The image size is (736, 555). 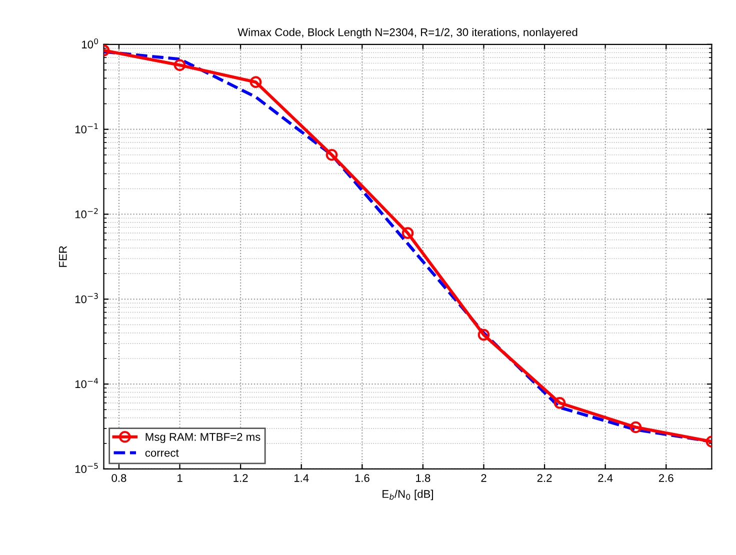 I want to click on y-tick-label: 10$^{−5}$, so click(x=86, y=468).